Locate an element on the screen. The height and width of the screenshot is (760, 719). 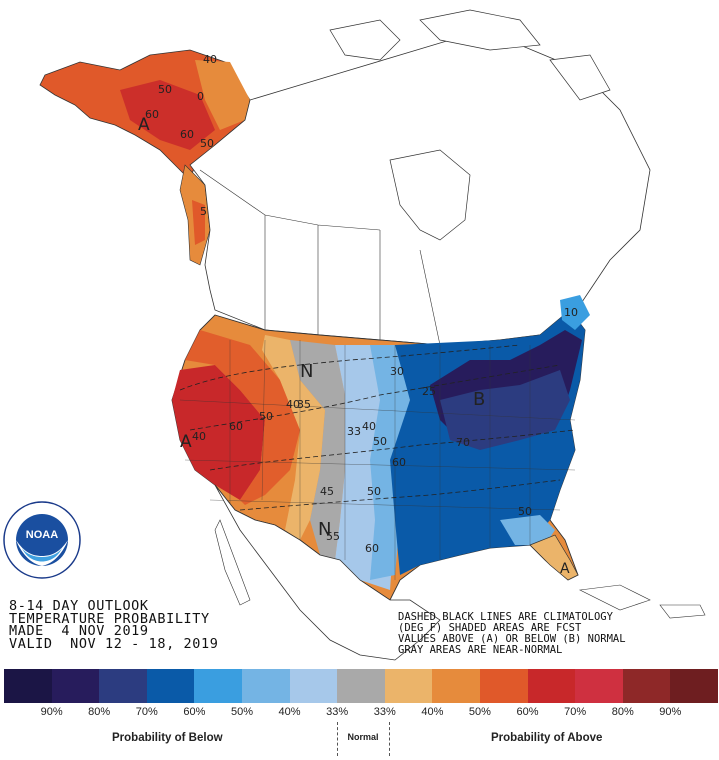
alaska-east is located at coordinates (222, 95).